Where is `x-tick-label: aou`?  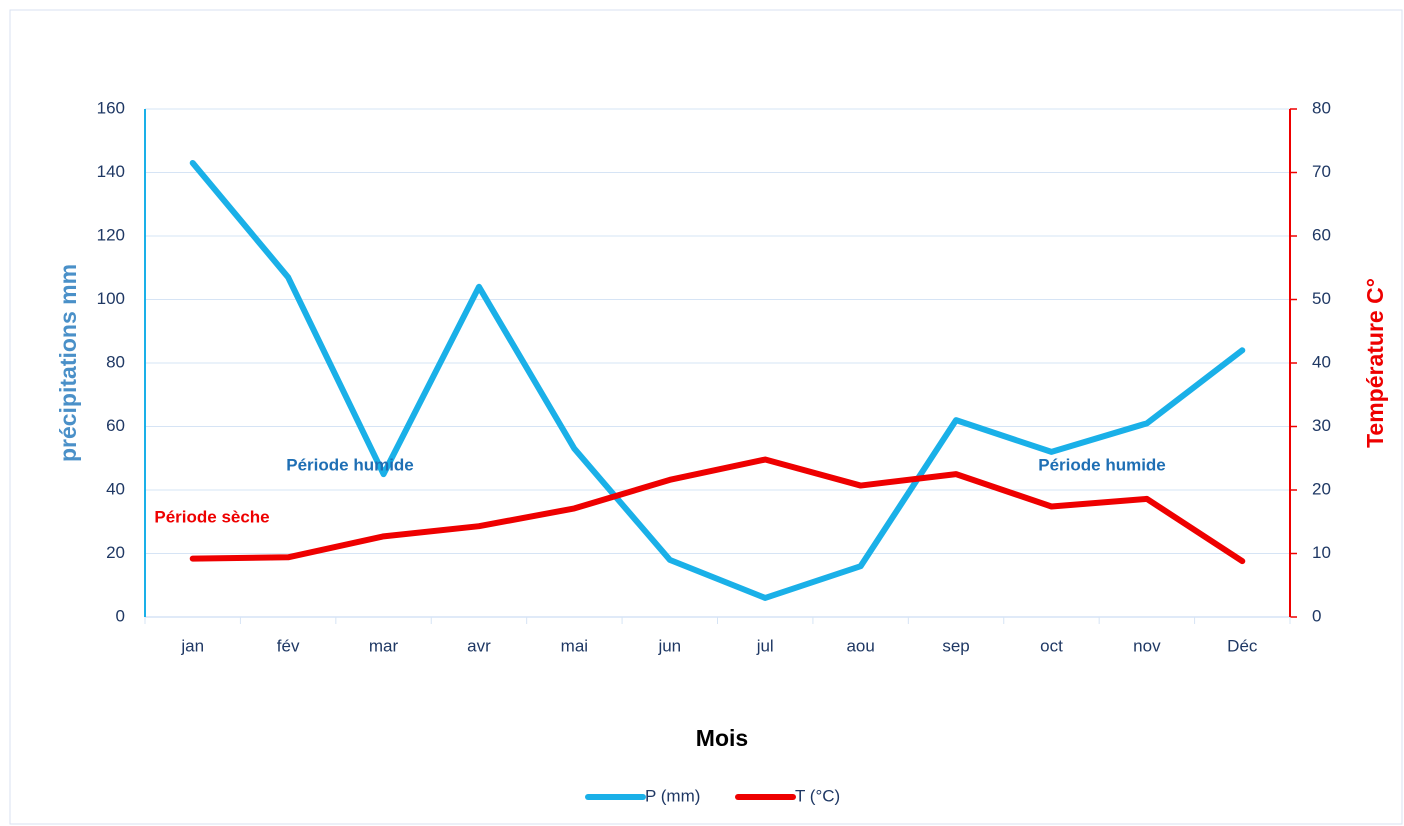
x-tick-label: aou is located at coordinates (860, 645).